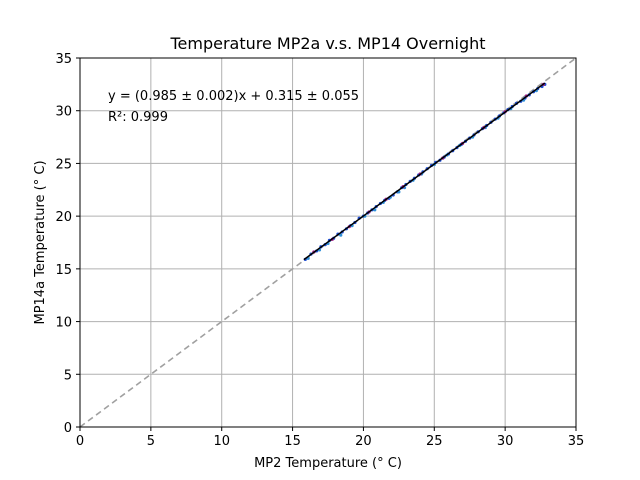 This screenshot has width=640, height=480. I want to click on x-tick-label: 5, so click(151, 441).